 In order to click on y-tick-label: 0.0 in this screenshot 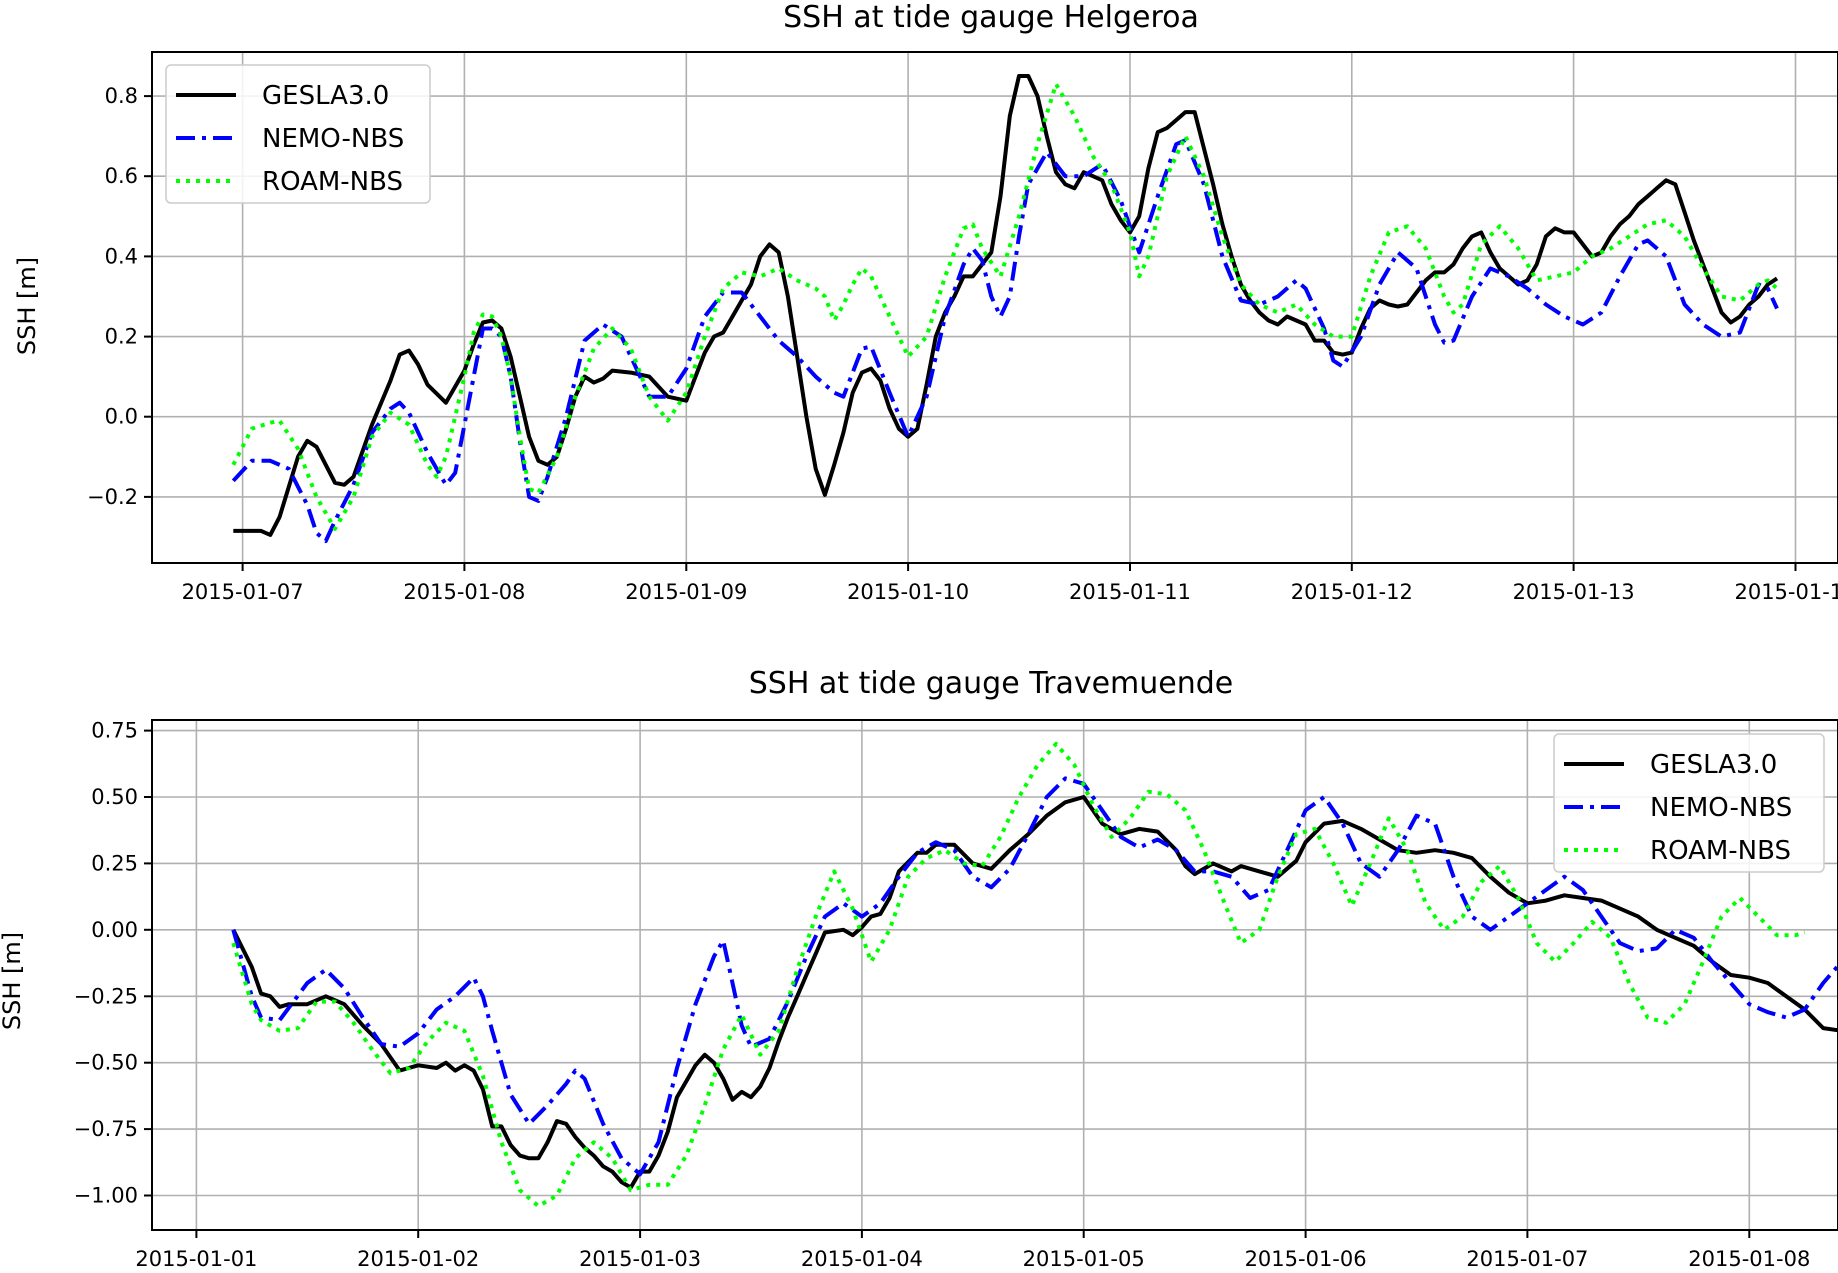, I will do `click(121, 417)`.